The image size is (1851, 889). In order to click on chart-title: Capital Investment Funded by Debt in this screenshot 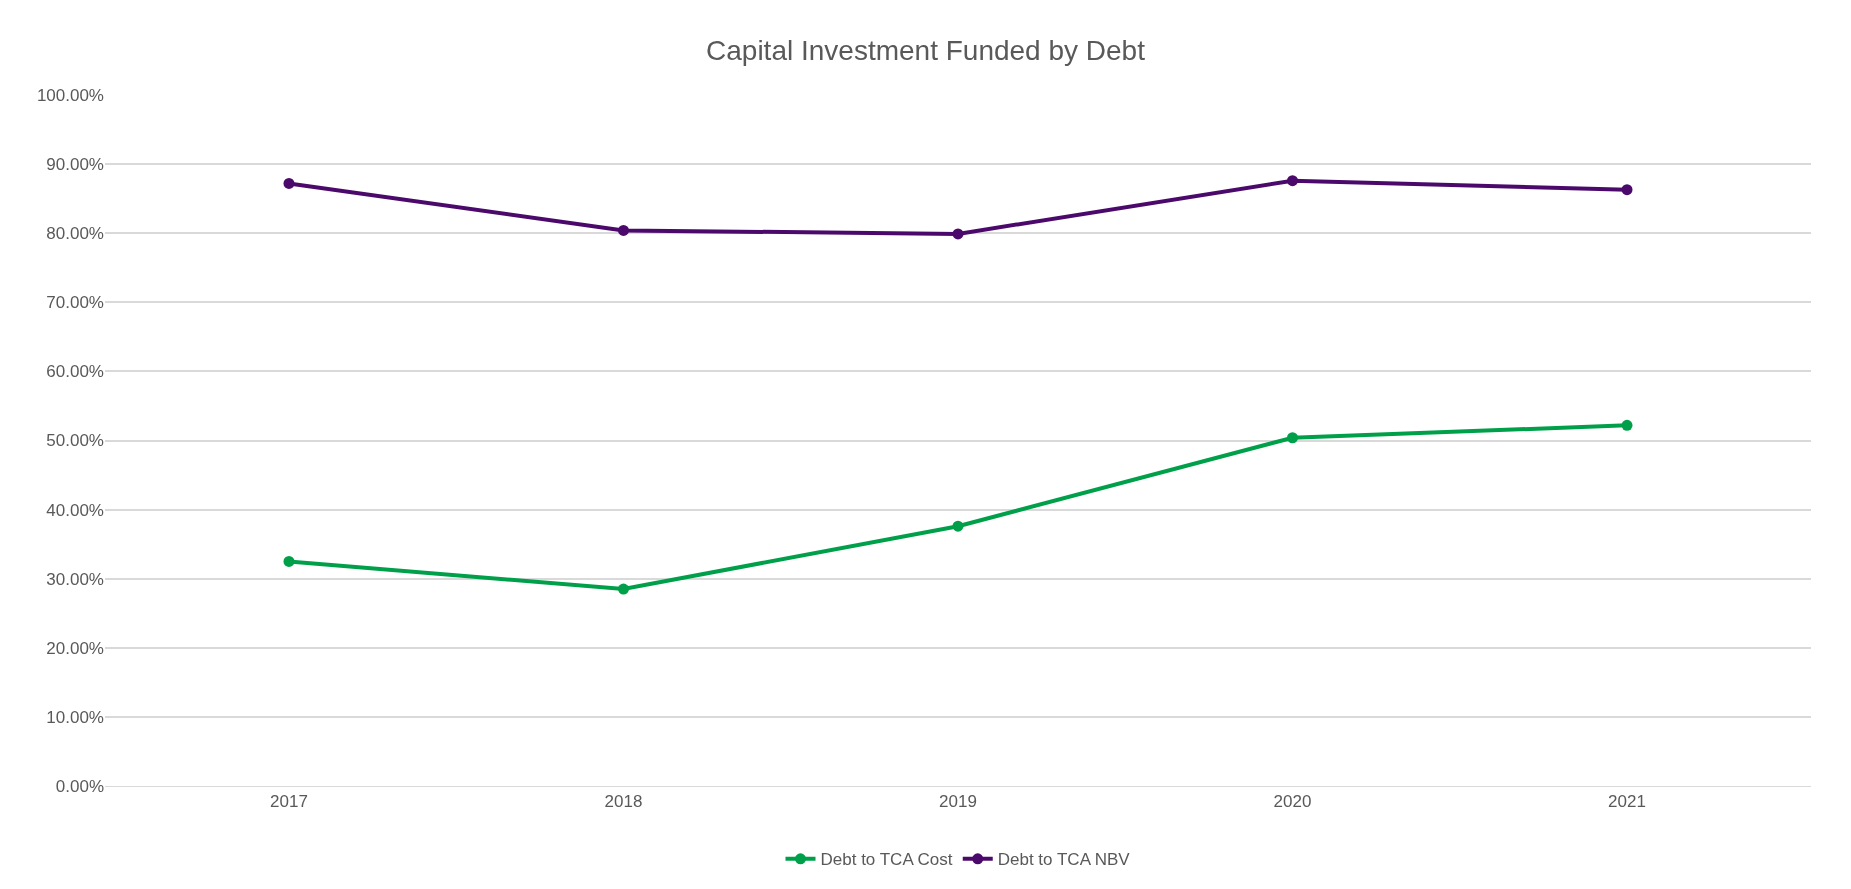, I will do `click(926, 50)`.